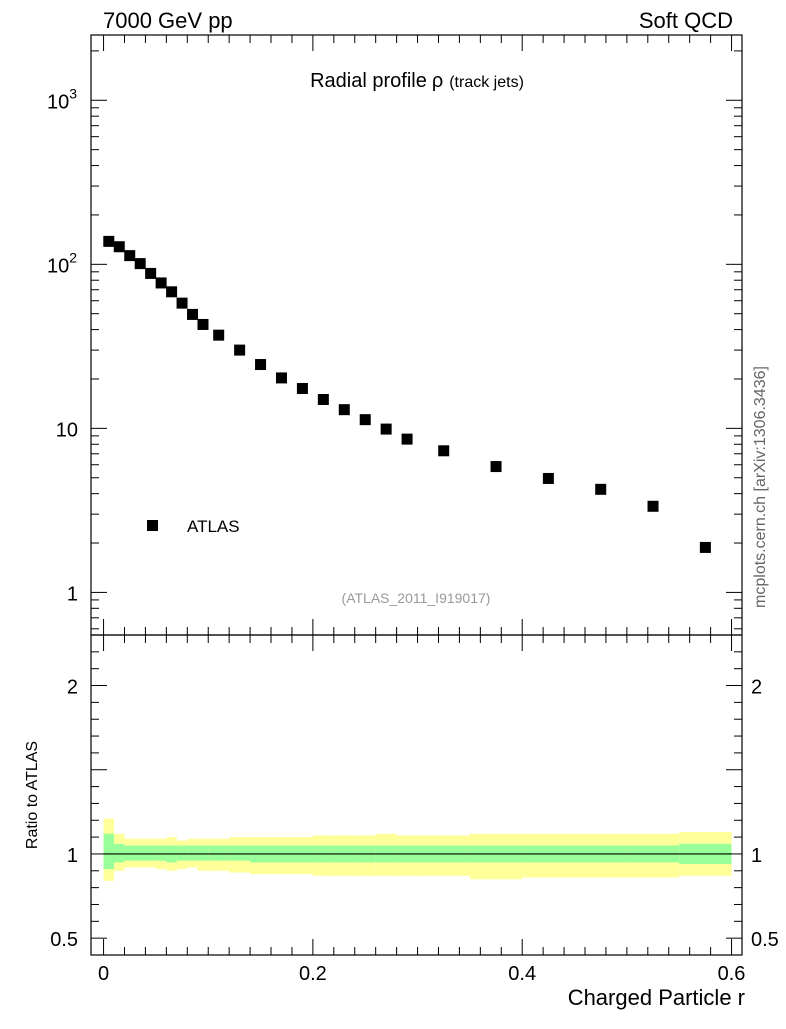  Describe the element at coordinates (152, 525) in the screenshot. I see `legend-marker-atlas` at that location.